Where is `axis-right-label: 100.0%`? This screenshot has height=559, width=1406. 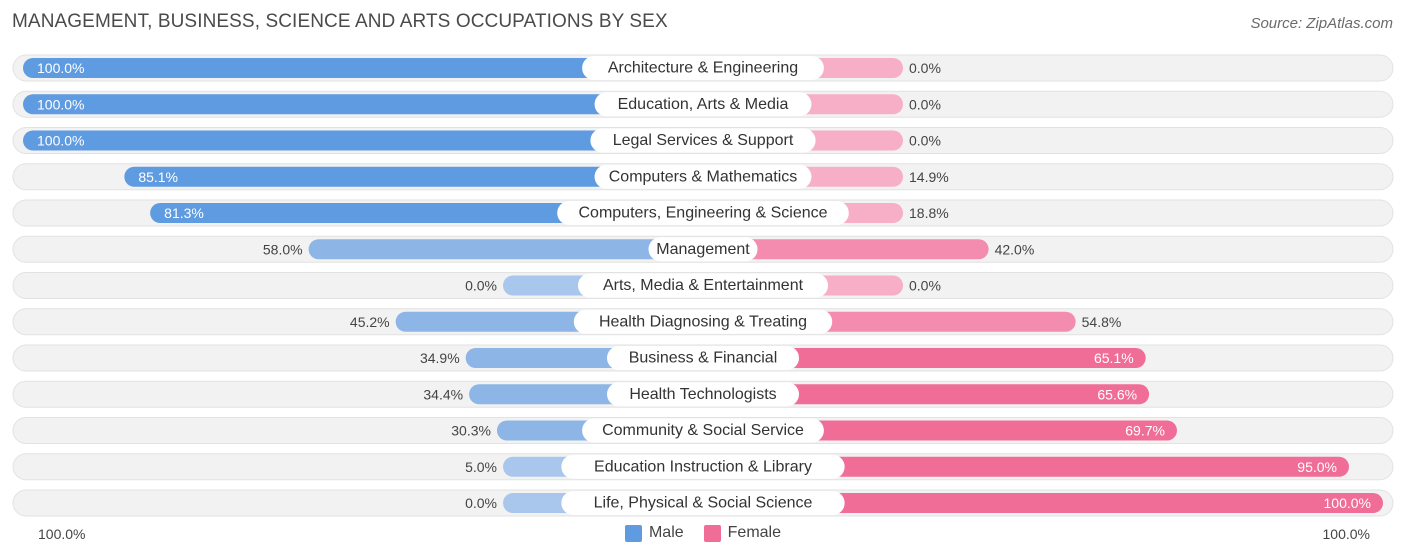
axis-right-label: 100.0% is located at coordinates (1346, 534).